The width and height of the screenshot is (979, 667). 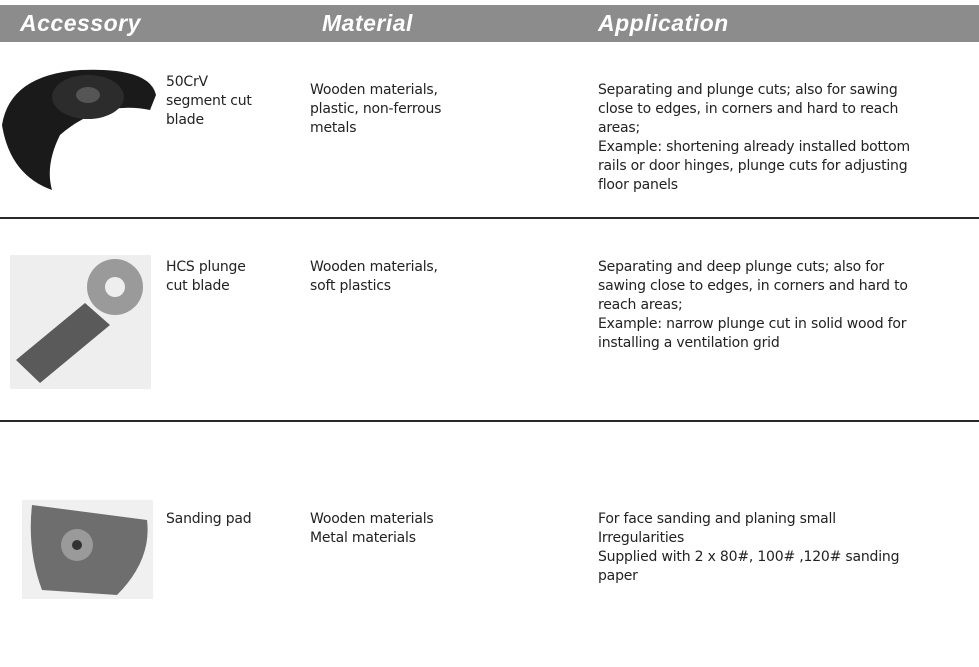 What do you see at coordinates (489, 23) in the screenshot?
I see `header-bar` at bounding box center [489, 23].